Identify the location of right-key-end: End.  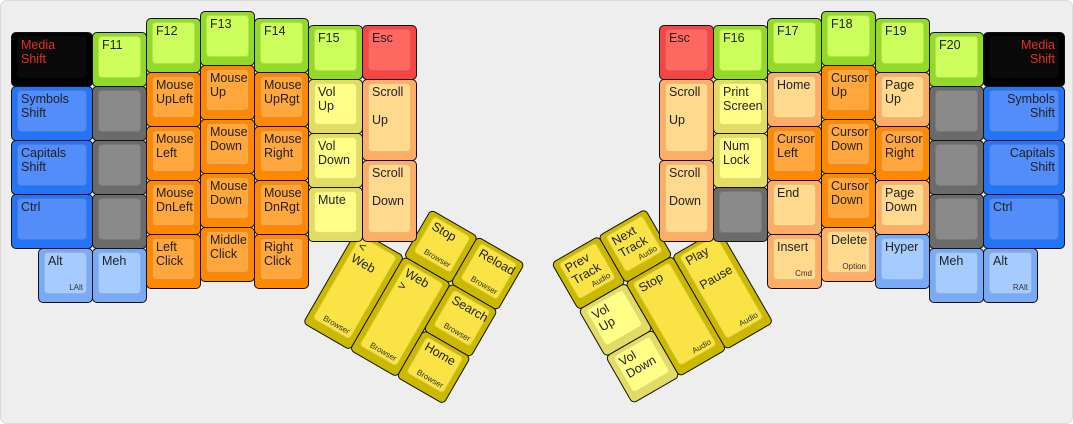
(794, 207).